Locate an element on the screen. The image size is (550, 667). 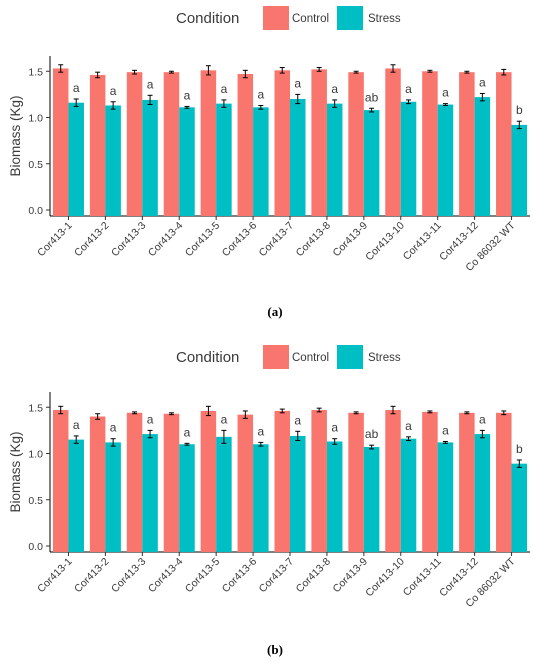
y-tick-label: 1.5 is located at coordinates (35, 408).